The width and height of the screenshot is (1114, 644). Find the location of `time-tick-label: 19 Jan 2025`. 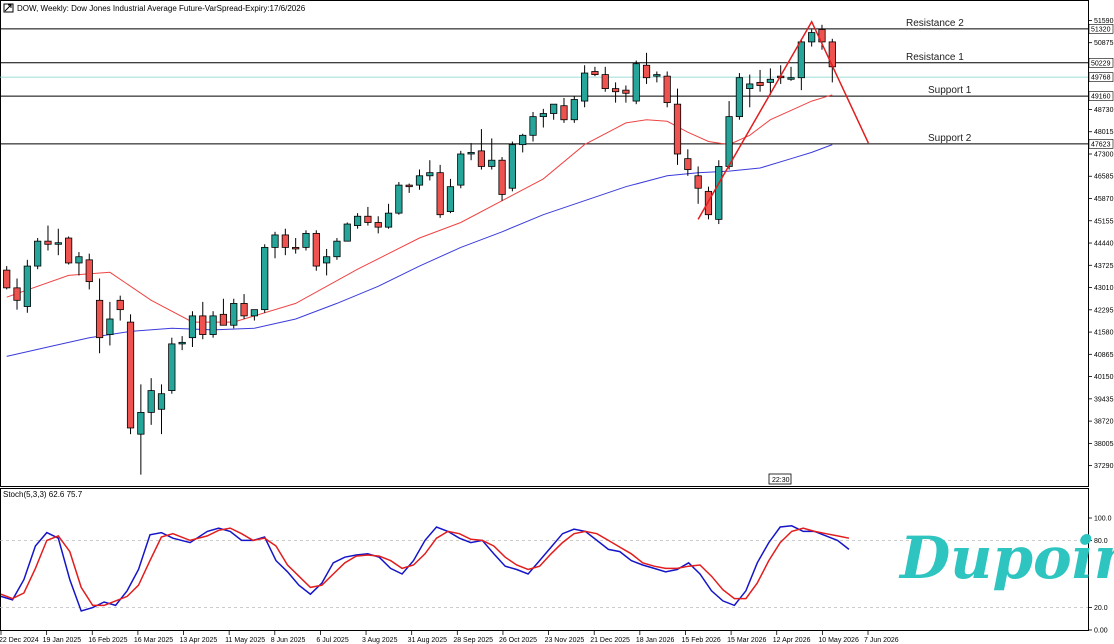

time-tick-label: 19 Jan 2025 is located at coordinates (62, 640).